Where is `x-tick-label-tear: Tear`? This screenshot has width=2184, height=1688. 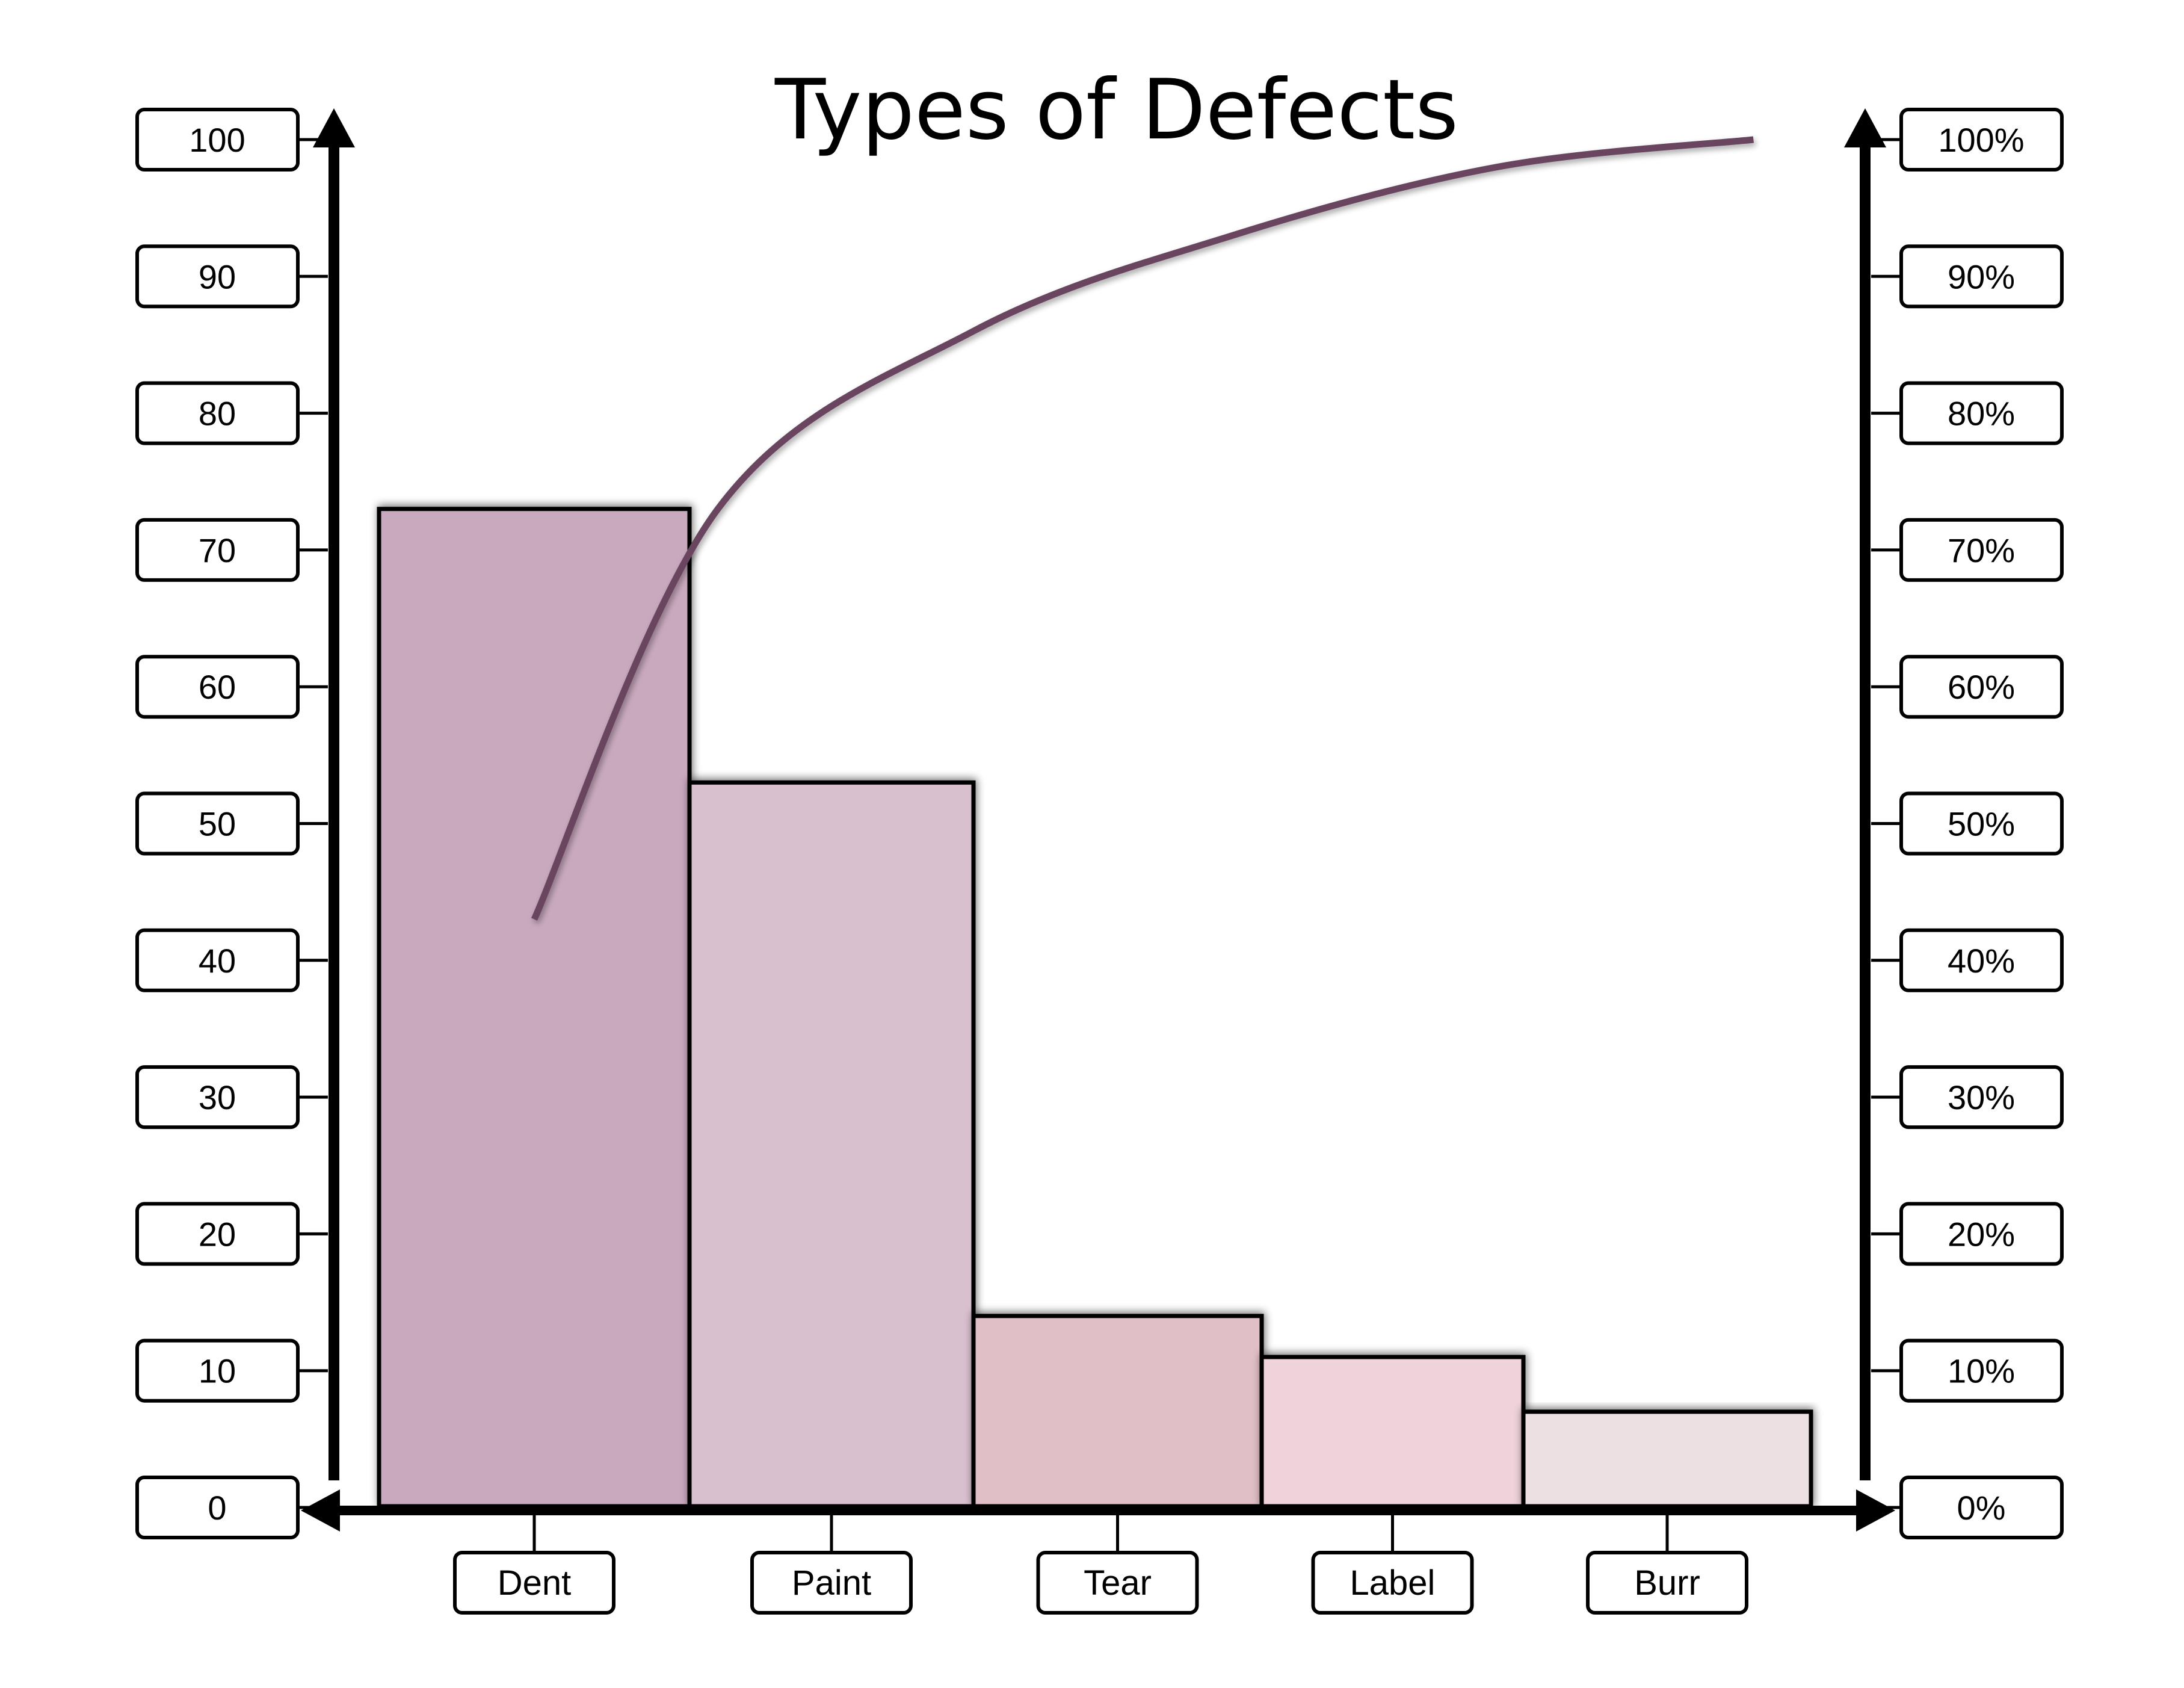 x-tick-label-tear: Tear is located at coordinates (1118, 1583).